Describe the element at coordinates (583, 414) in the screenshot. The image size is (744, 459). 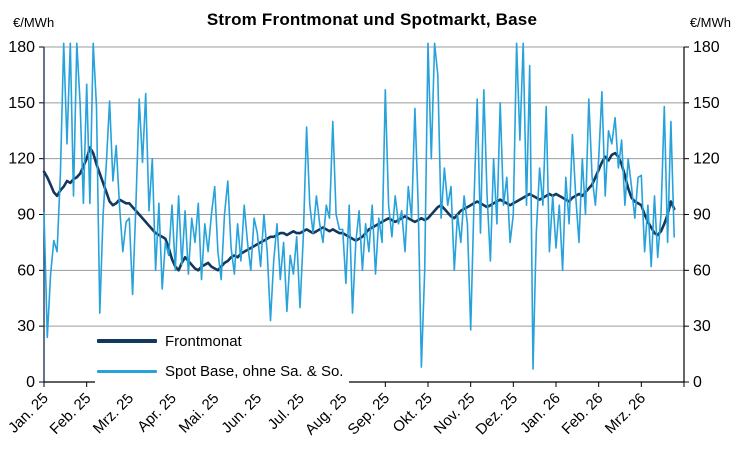
I see `x-tick-label: Feb. 26` at that location.